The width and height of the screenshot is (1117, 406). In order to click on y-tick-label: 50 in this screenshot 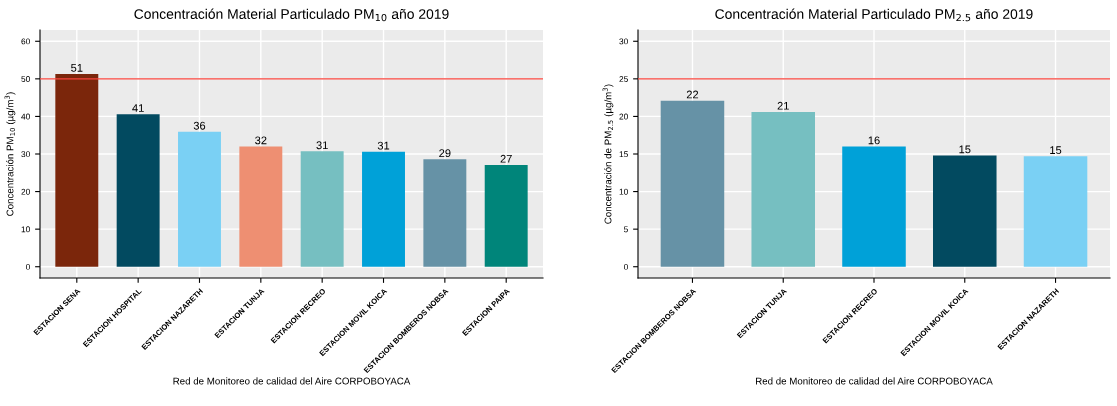, I will do `click(25, 79)`.